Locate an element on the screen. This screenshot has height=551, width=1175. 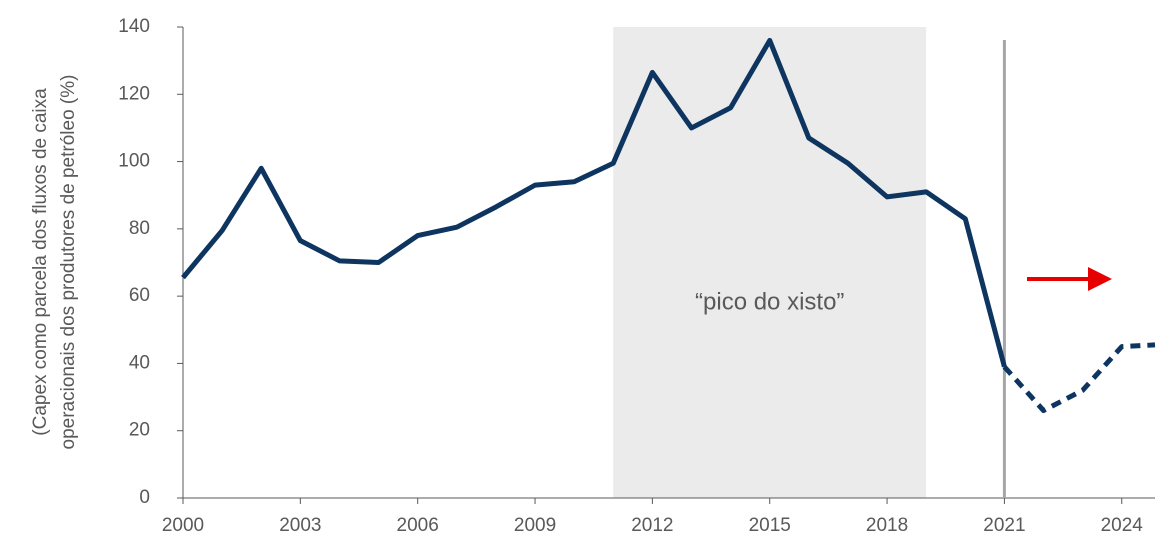
x-tick-label: 2000 is located at coordinates (183, 525).